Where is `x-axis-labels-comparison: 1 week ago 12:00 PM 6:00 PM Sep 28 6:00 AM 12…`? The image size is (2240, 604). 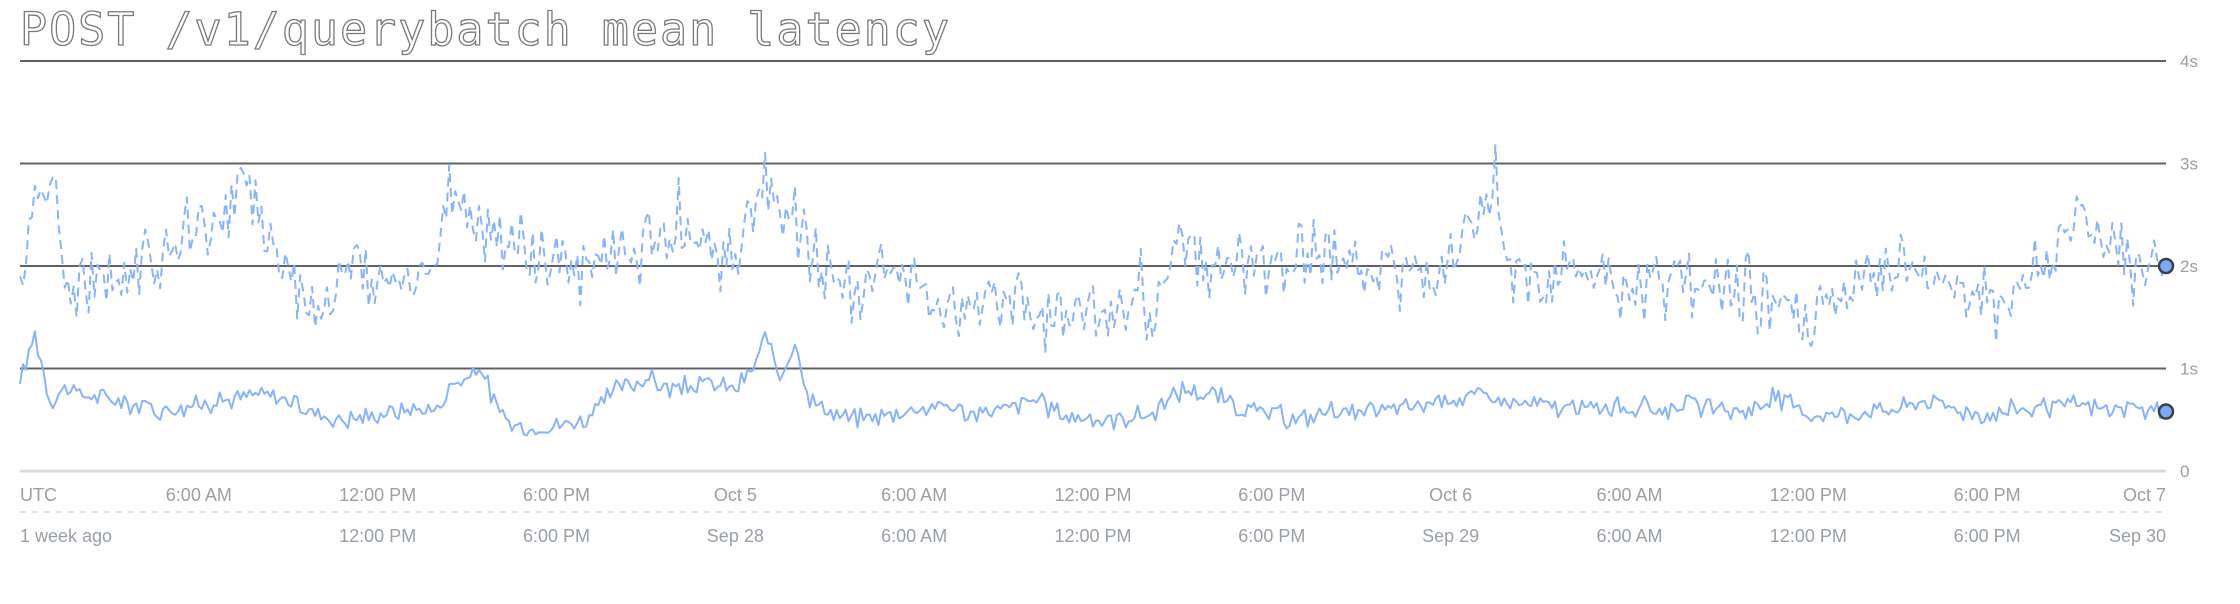 x-axis-labels-comparison: 1 week ago 12:00 PM 6:00 PM Sep 28 6:00 AM 12… is located at coordinates (1093, 536).